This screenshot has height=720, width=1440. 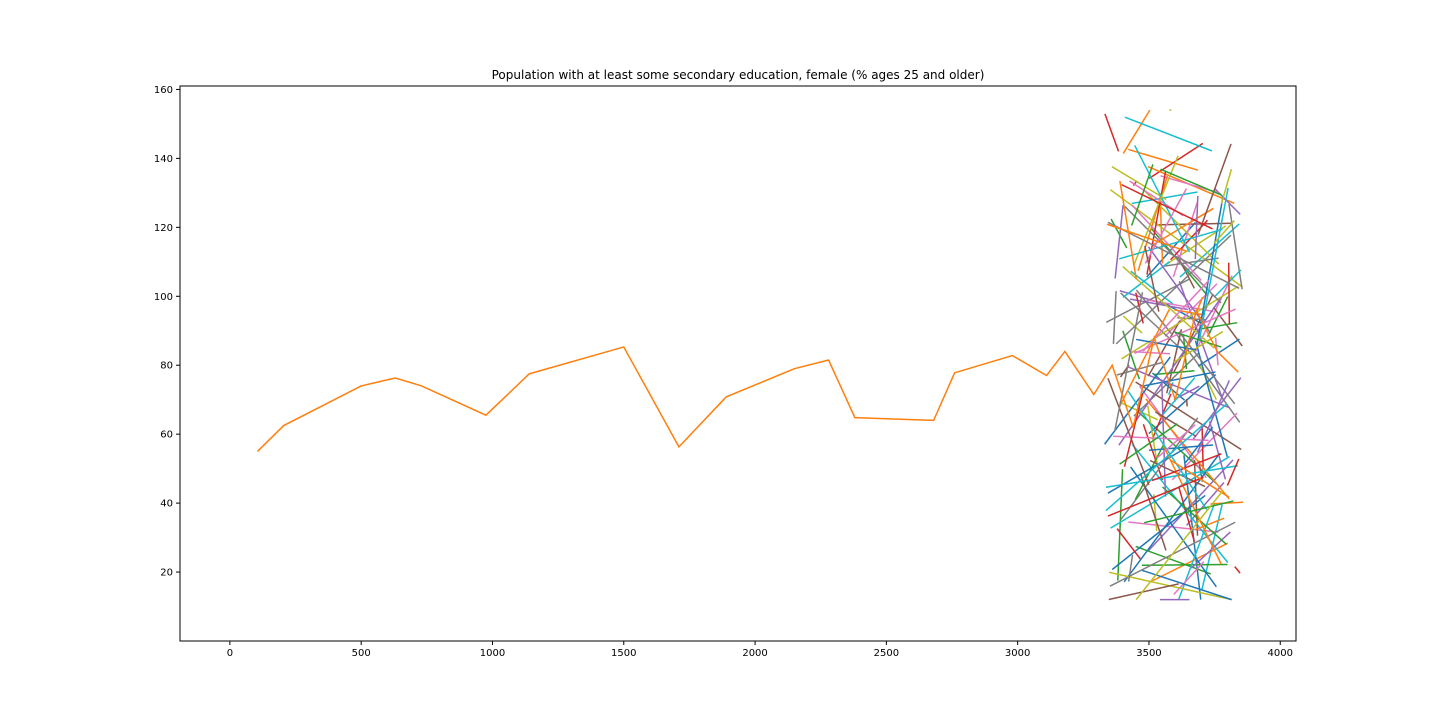 What do you see at coordinates (623, 653) in the screenshot?
I see `x-tick-label: 1500` at bounding box center [623, 653].